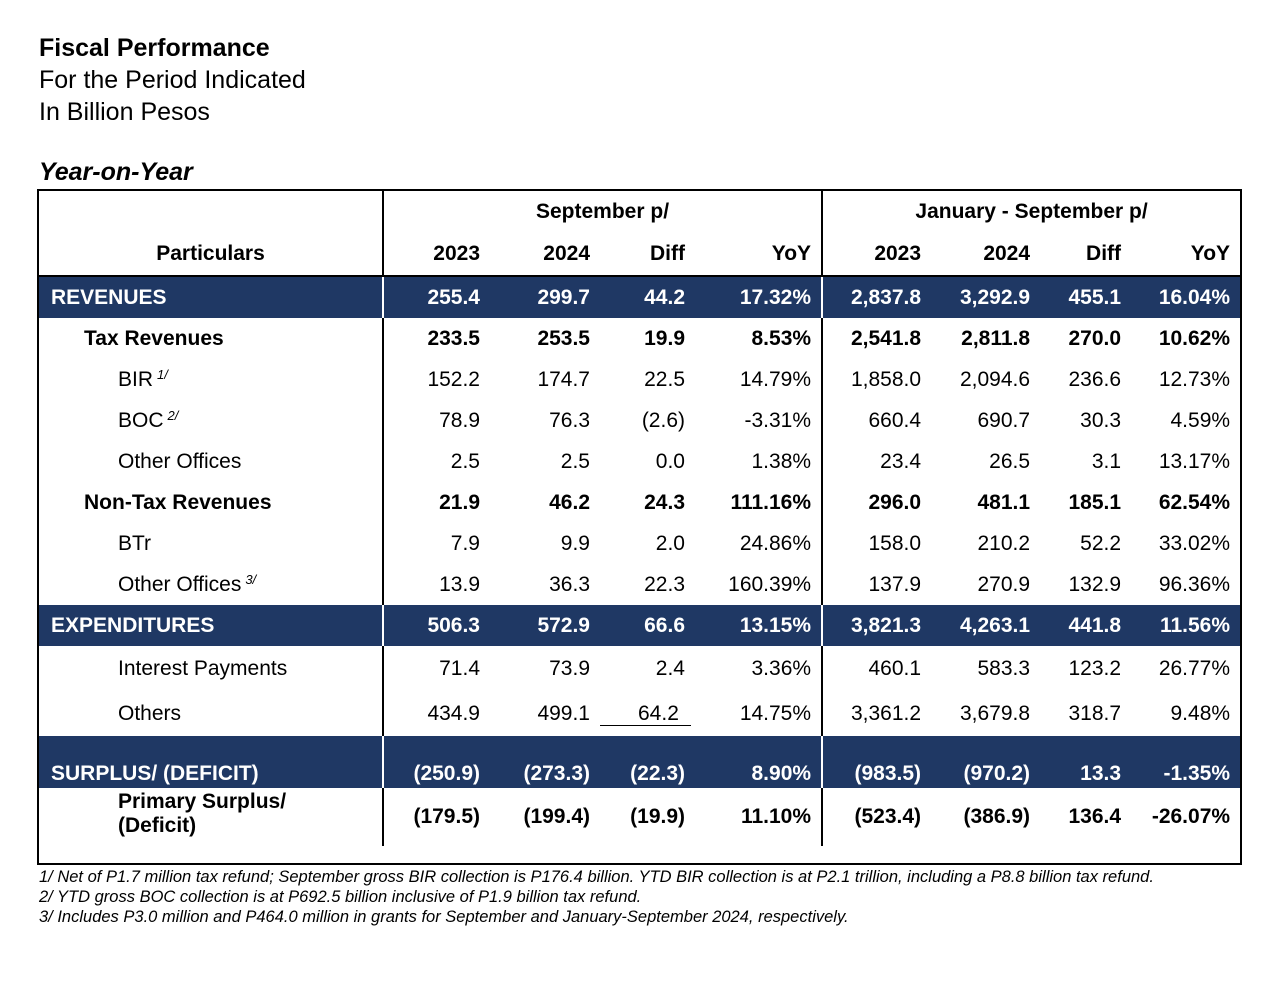 This screenshot has width=1280, height=987. Describe the element at coordinates (1007, 253) in the screenshot. I see `column-header: 2024` at that location.